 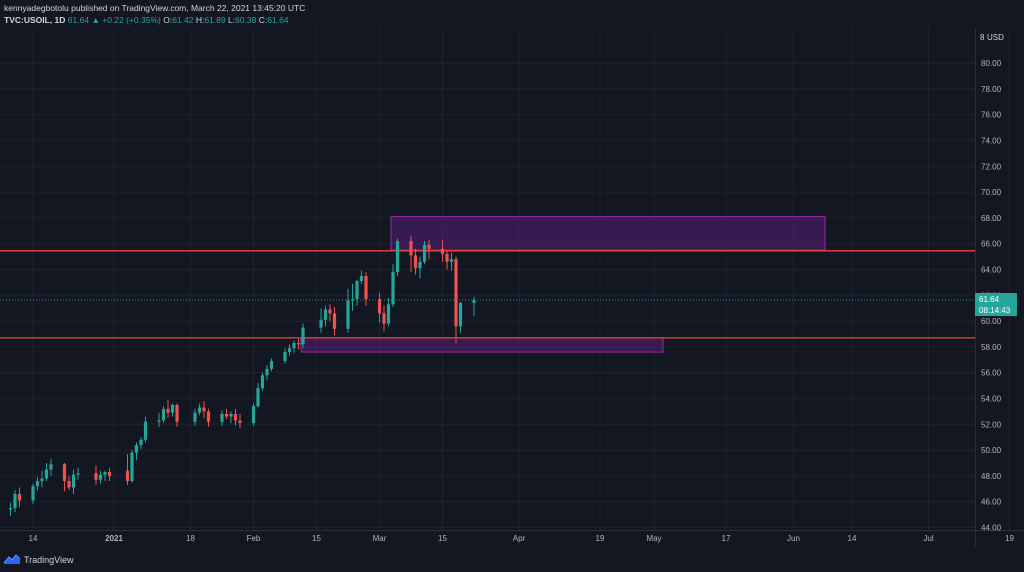 I want to click on time-axis: 14 2021 18 Feb 15 Mar 15 Apr 19 May 17 Jun 14 Jul 19, so click(x=522, y=538).